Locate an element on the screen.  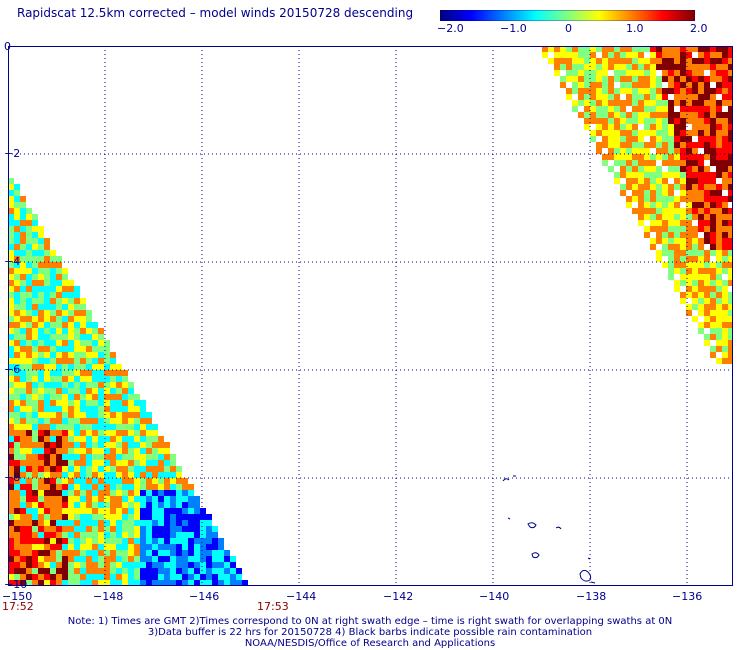
lon-label-140w: −140 is located at coordinates (494, 596).